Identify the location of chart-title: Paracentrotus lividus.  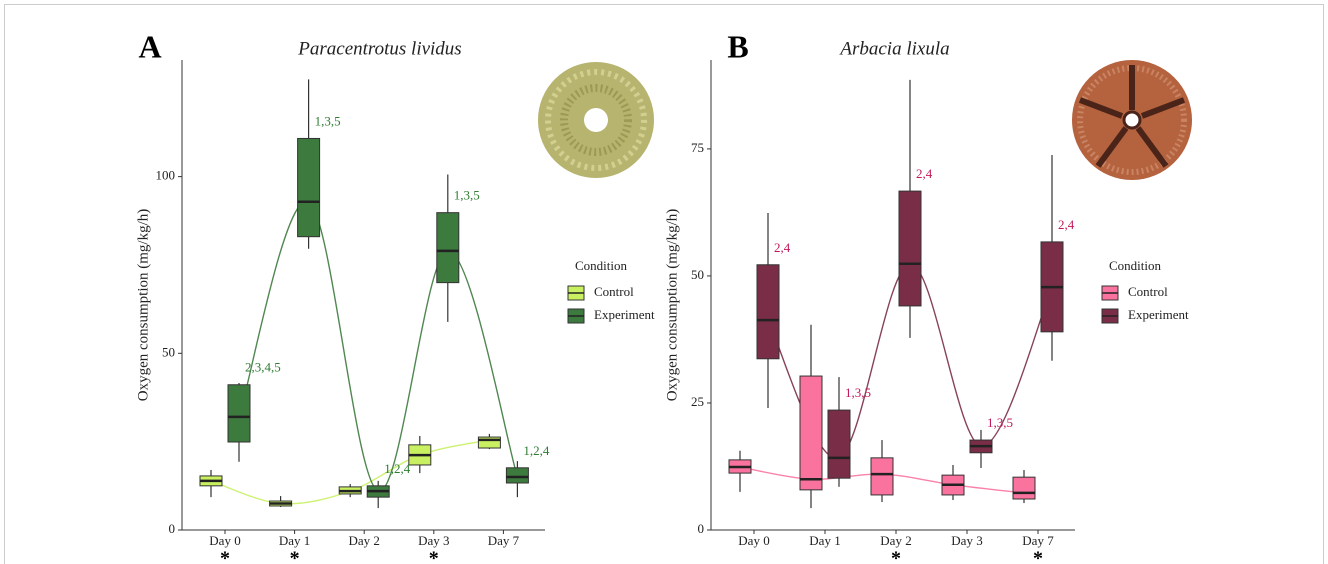
(379, 48).